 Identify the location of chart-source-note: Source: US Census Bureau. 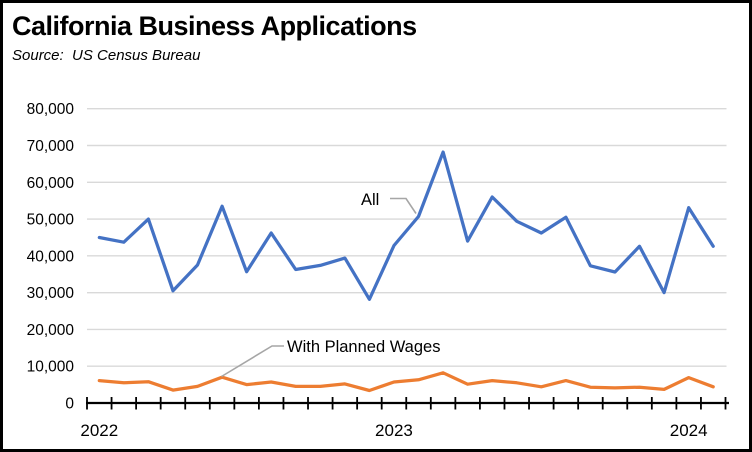
(106, 55).